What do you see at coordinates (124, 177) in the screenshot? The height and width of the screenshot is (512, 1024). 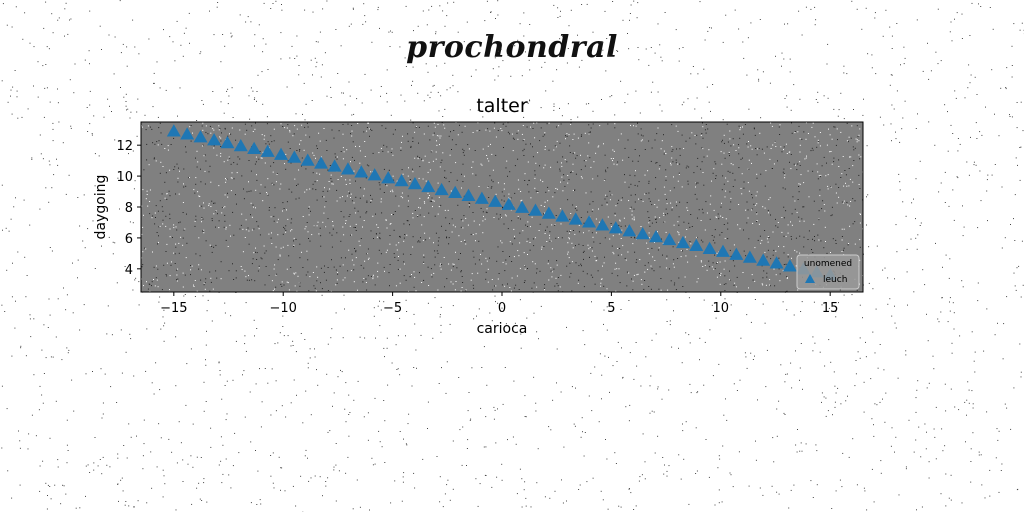 I see `y-tick-label: 10` at bounding box center [124, 177].